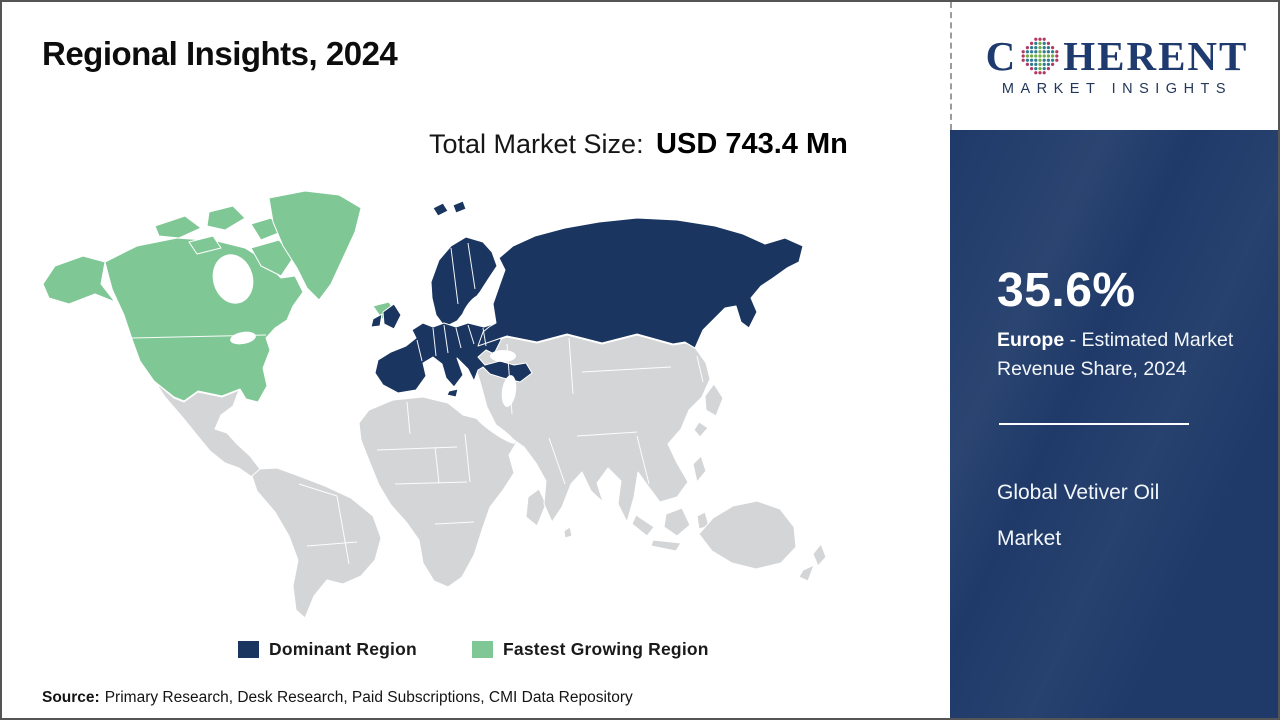  Describe the element at coordinates (747, 535) in the screenshot. I see `australia` at that location.